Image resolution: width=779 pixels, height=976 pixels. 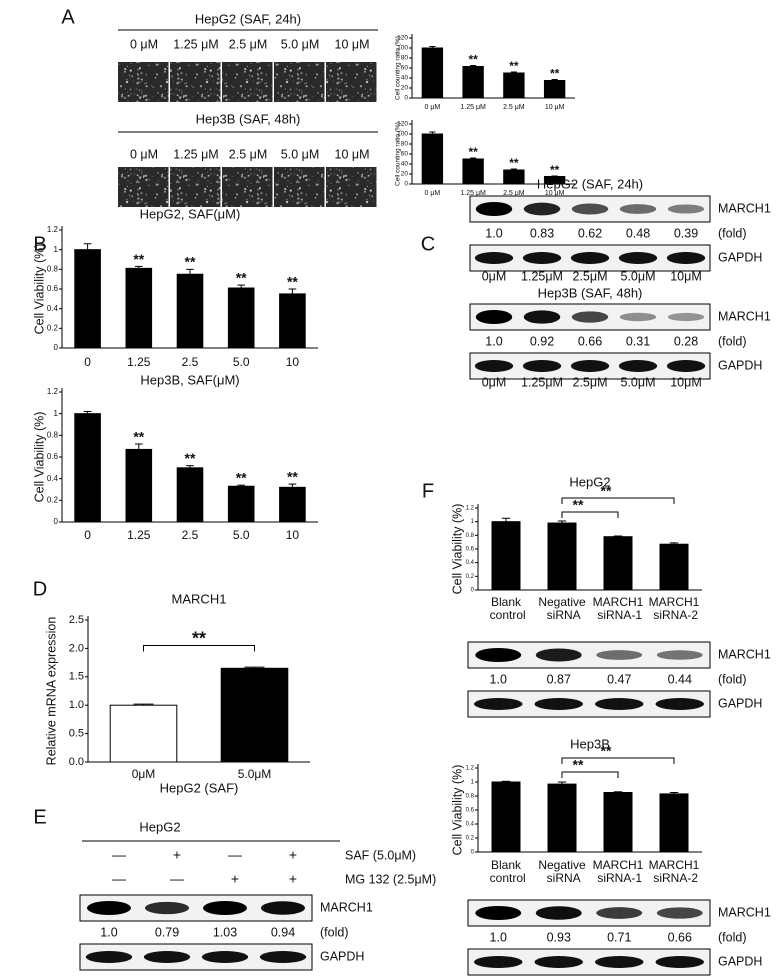 What do you see at coordinates (53, 308) in the screenshot?
I see `y-tick-label: 0.4` at bounding box center [53, 308].